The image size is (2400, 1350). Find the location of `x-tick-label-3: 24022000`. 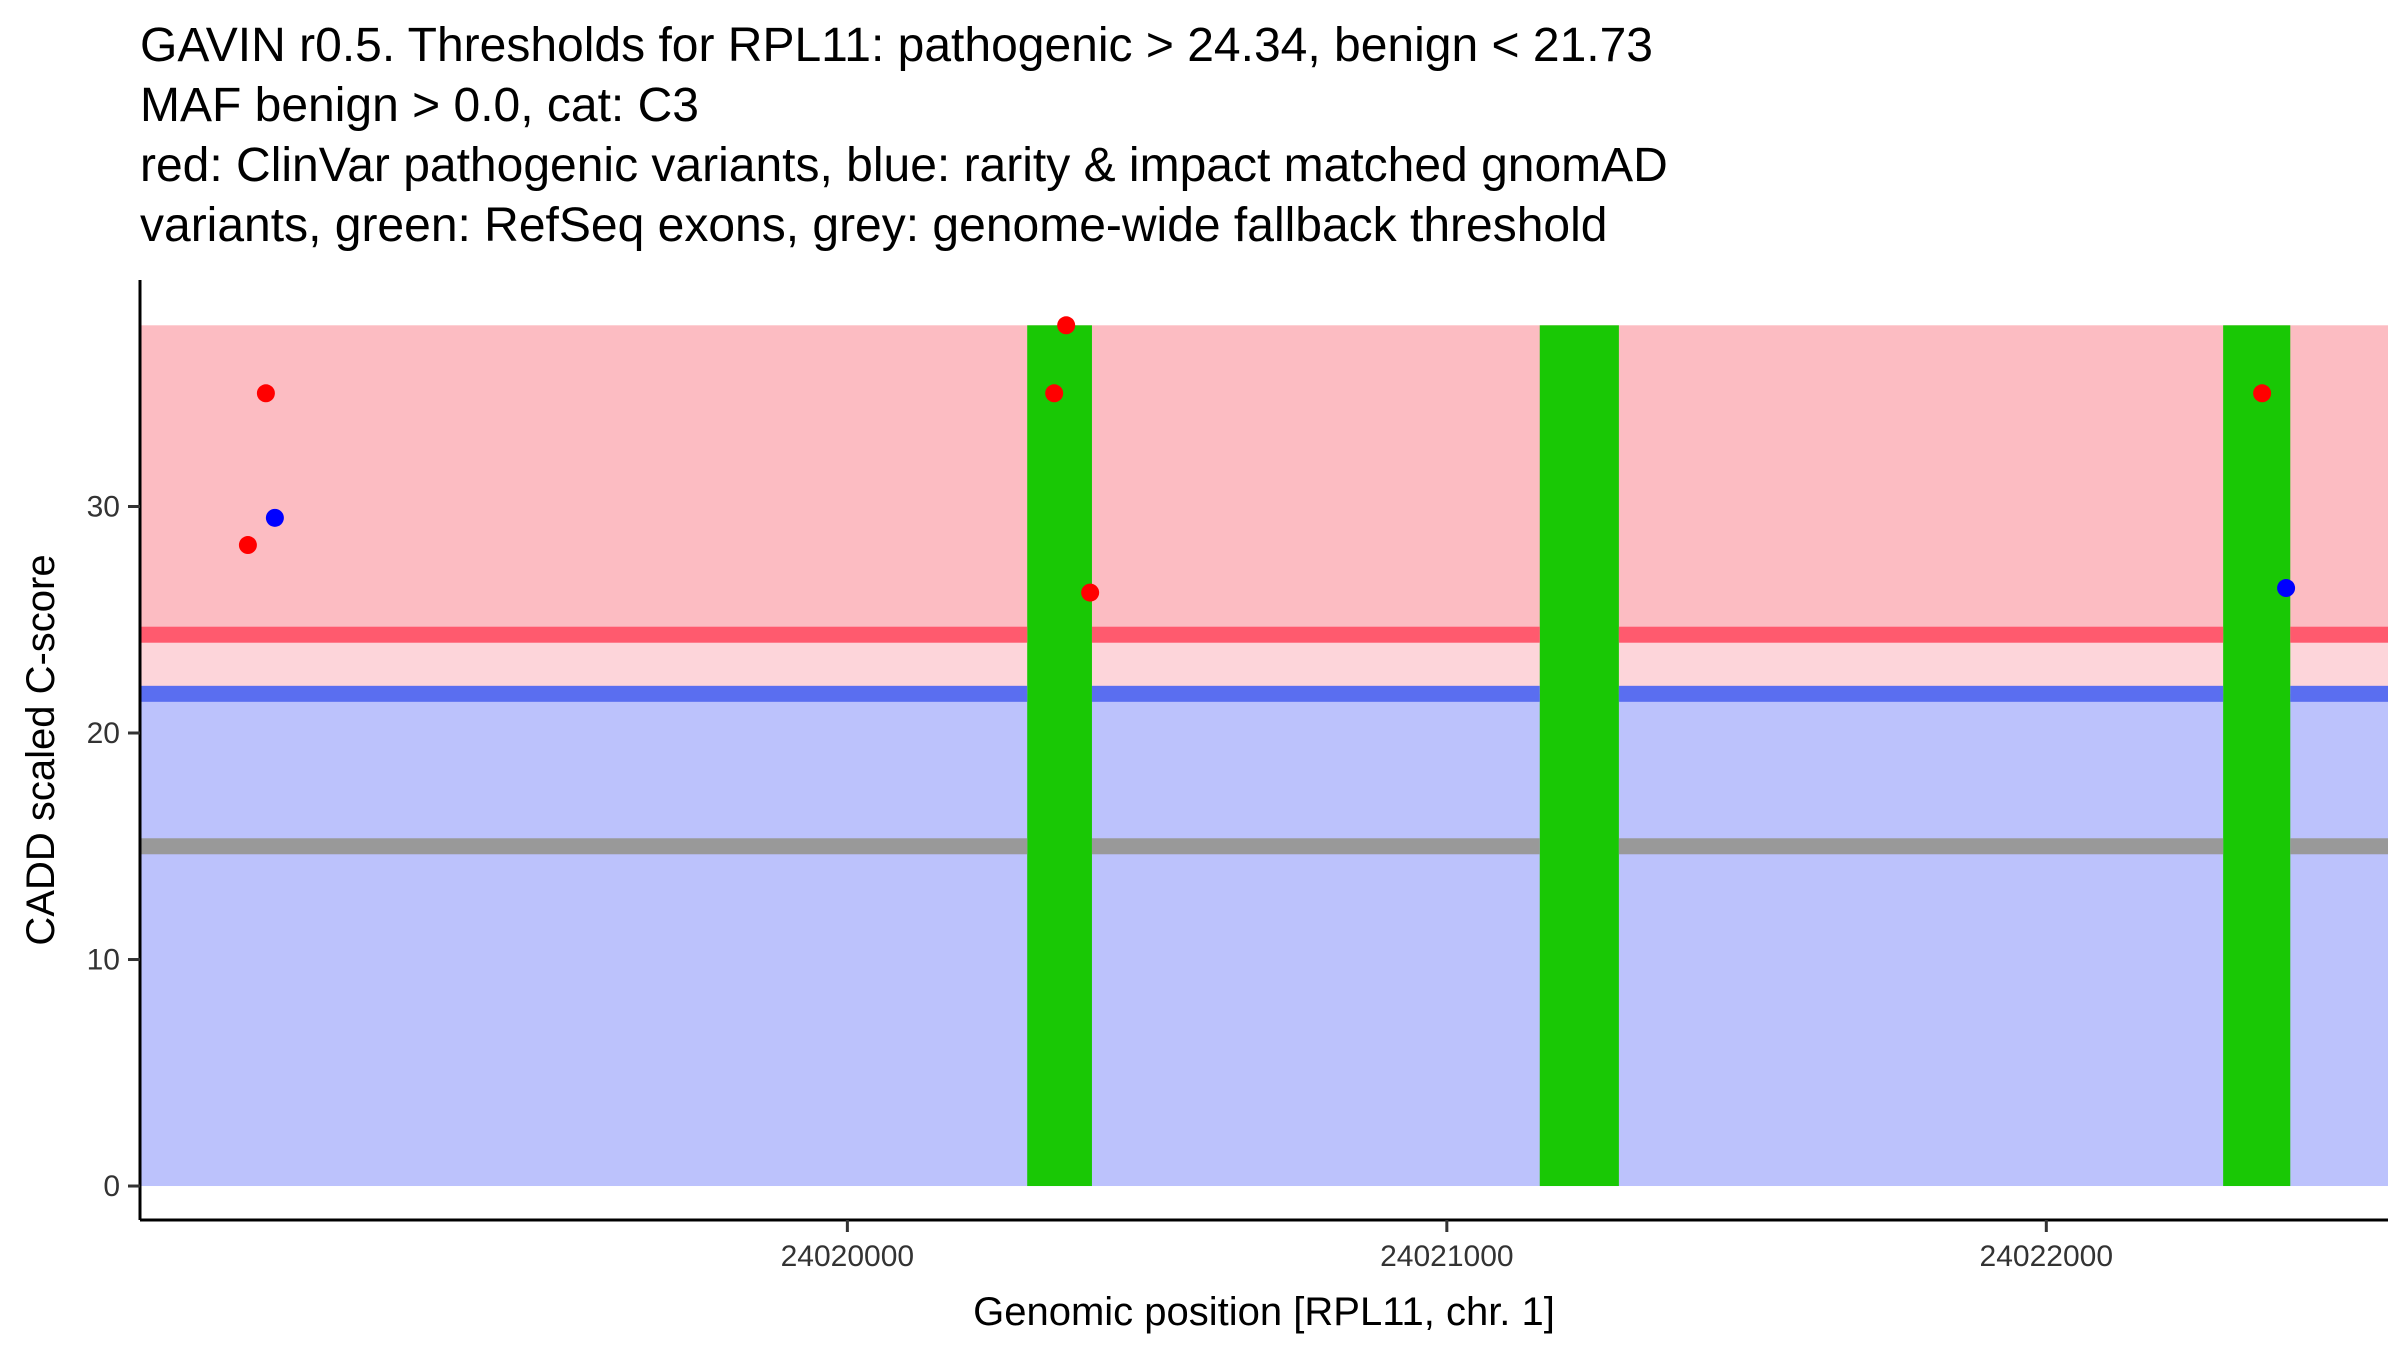

x-tick-label-3: 24022000 is located at coordinates (2046, 1256).